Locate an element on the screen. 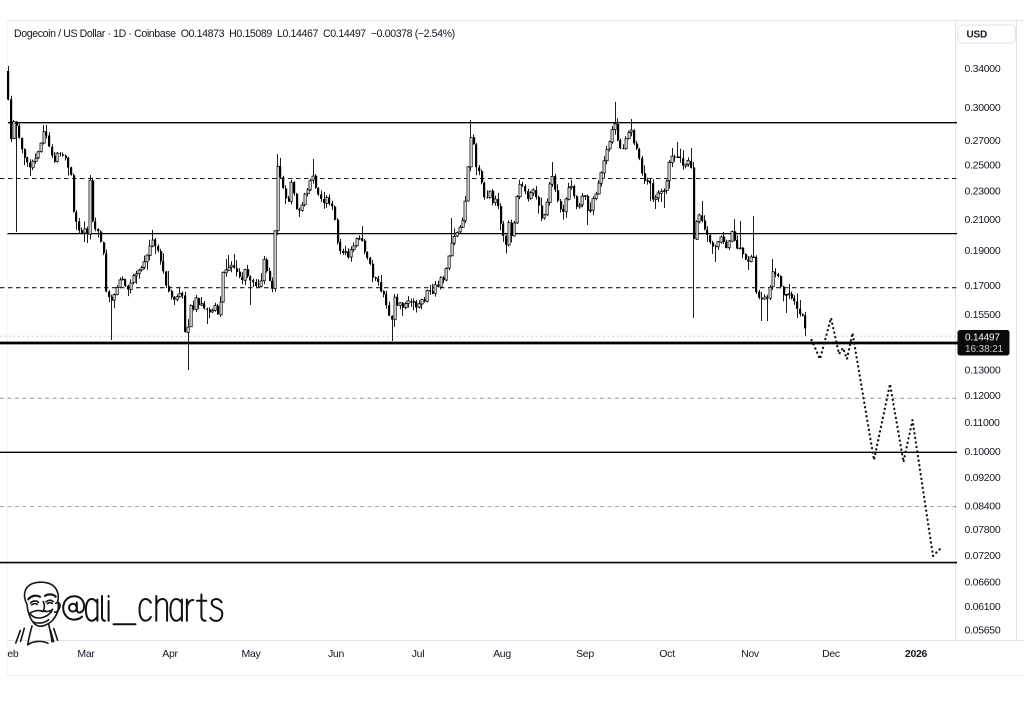 The height and width of the screenshot is (710, 1024). svg-text: 0.12000 is located at coordinates (983, 396).